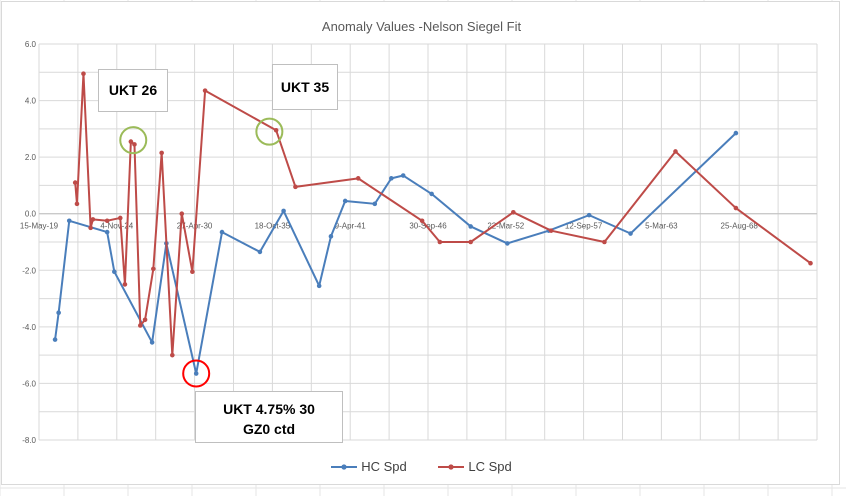 The image size is (846, 496). I want to click on annotation-ukt-4-75-30-line-1: UKT 4.75% 30, so click(269, 409).